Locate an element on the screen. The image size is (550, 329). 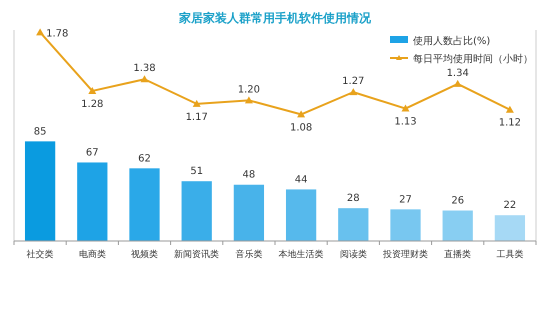
x-tick-label: 阅读类 is located at coordinates (353, 254).